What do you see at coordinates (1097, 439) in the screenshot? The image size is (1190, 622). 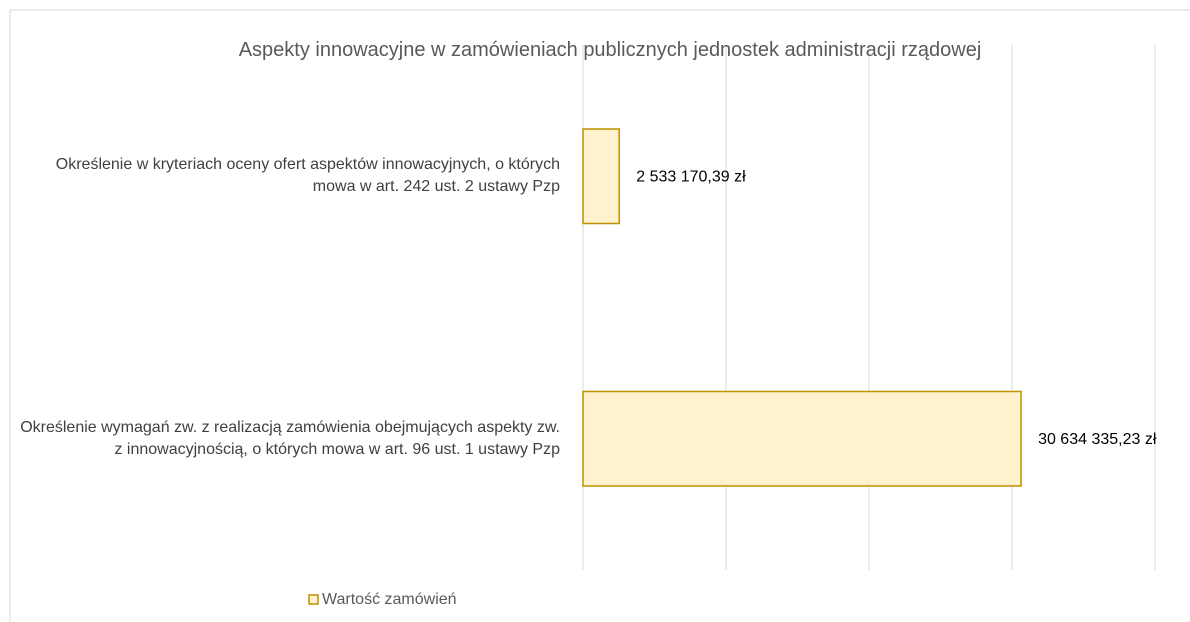 I see `value-label: 30 634 335,23 zł` at bounding box center [1097, 439].